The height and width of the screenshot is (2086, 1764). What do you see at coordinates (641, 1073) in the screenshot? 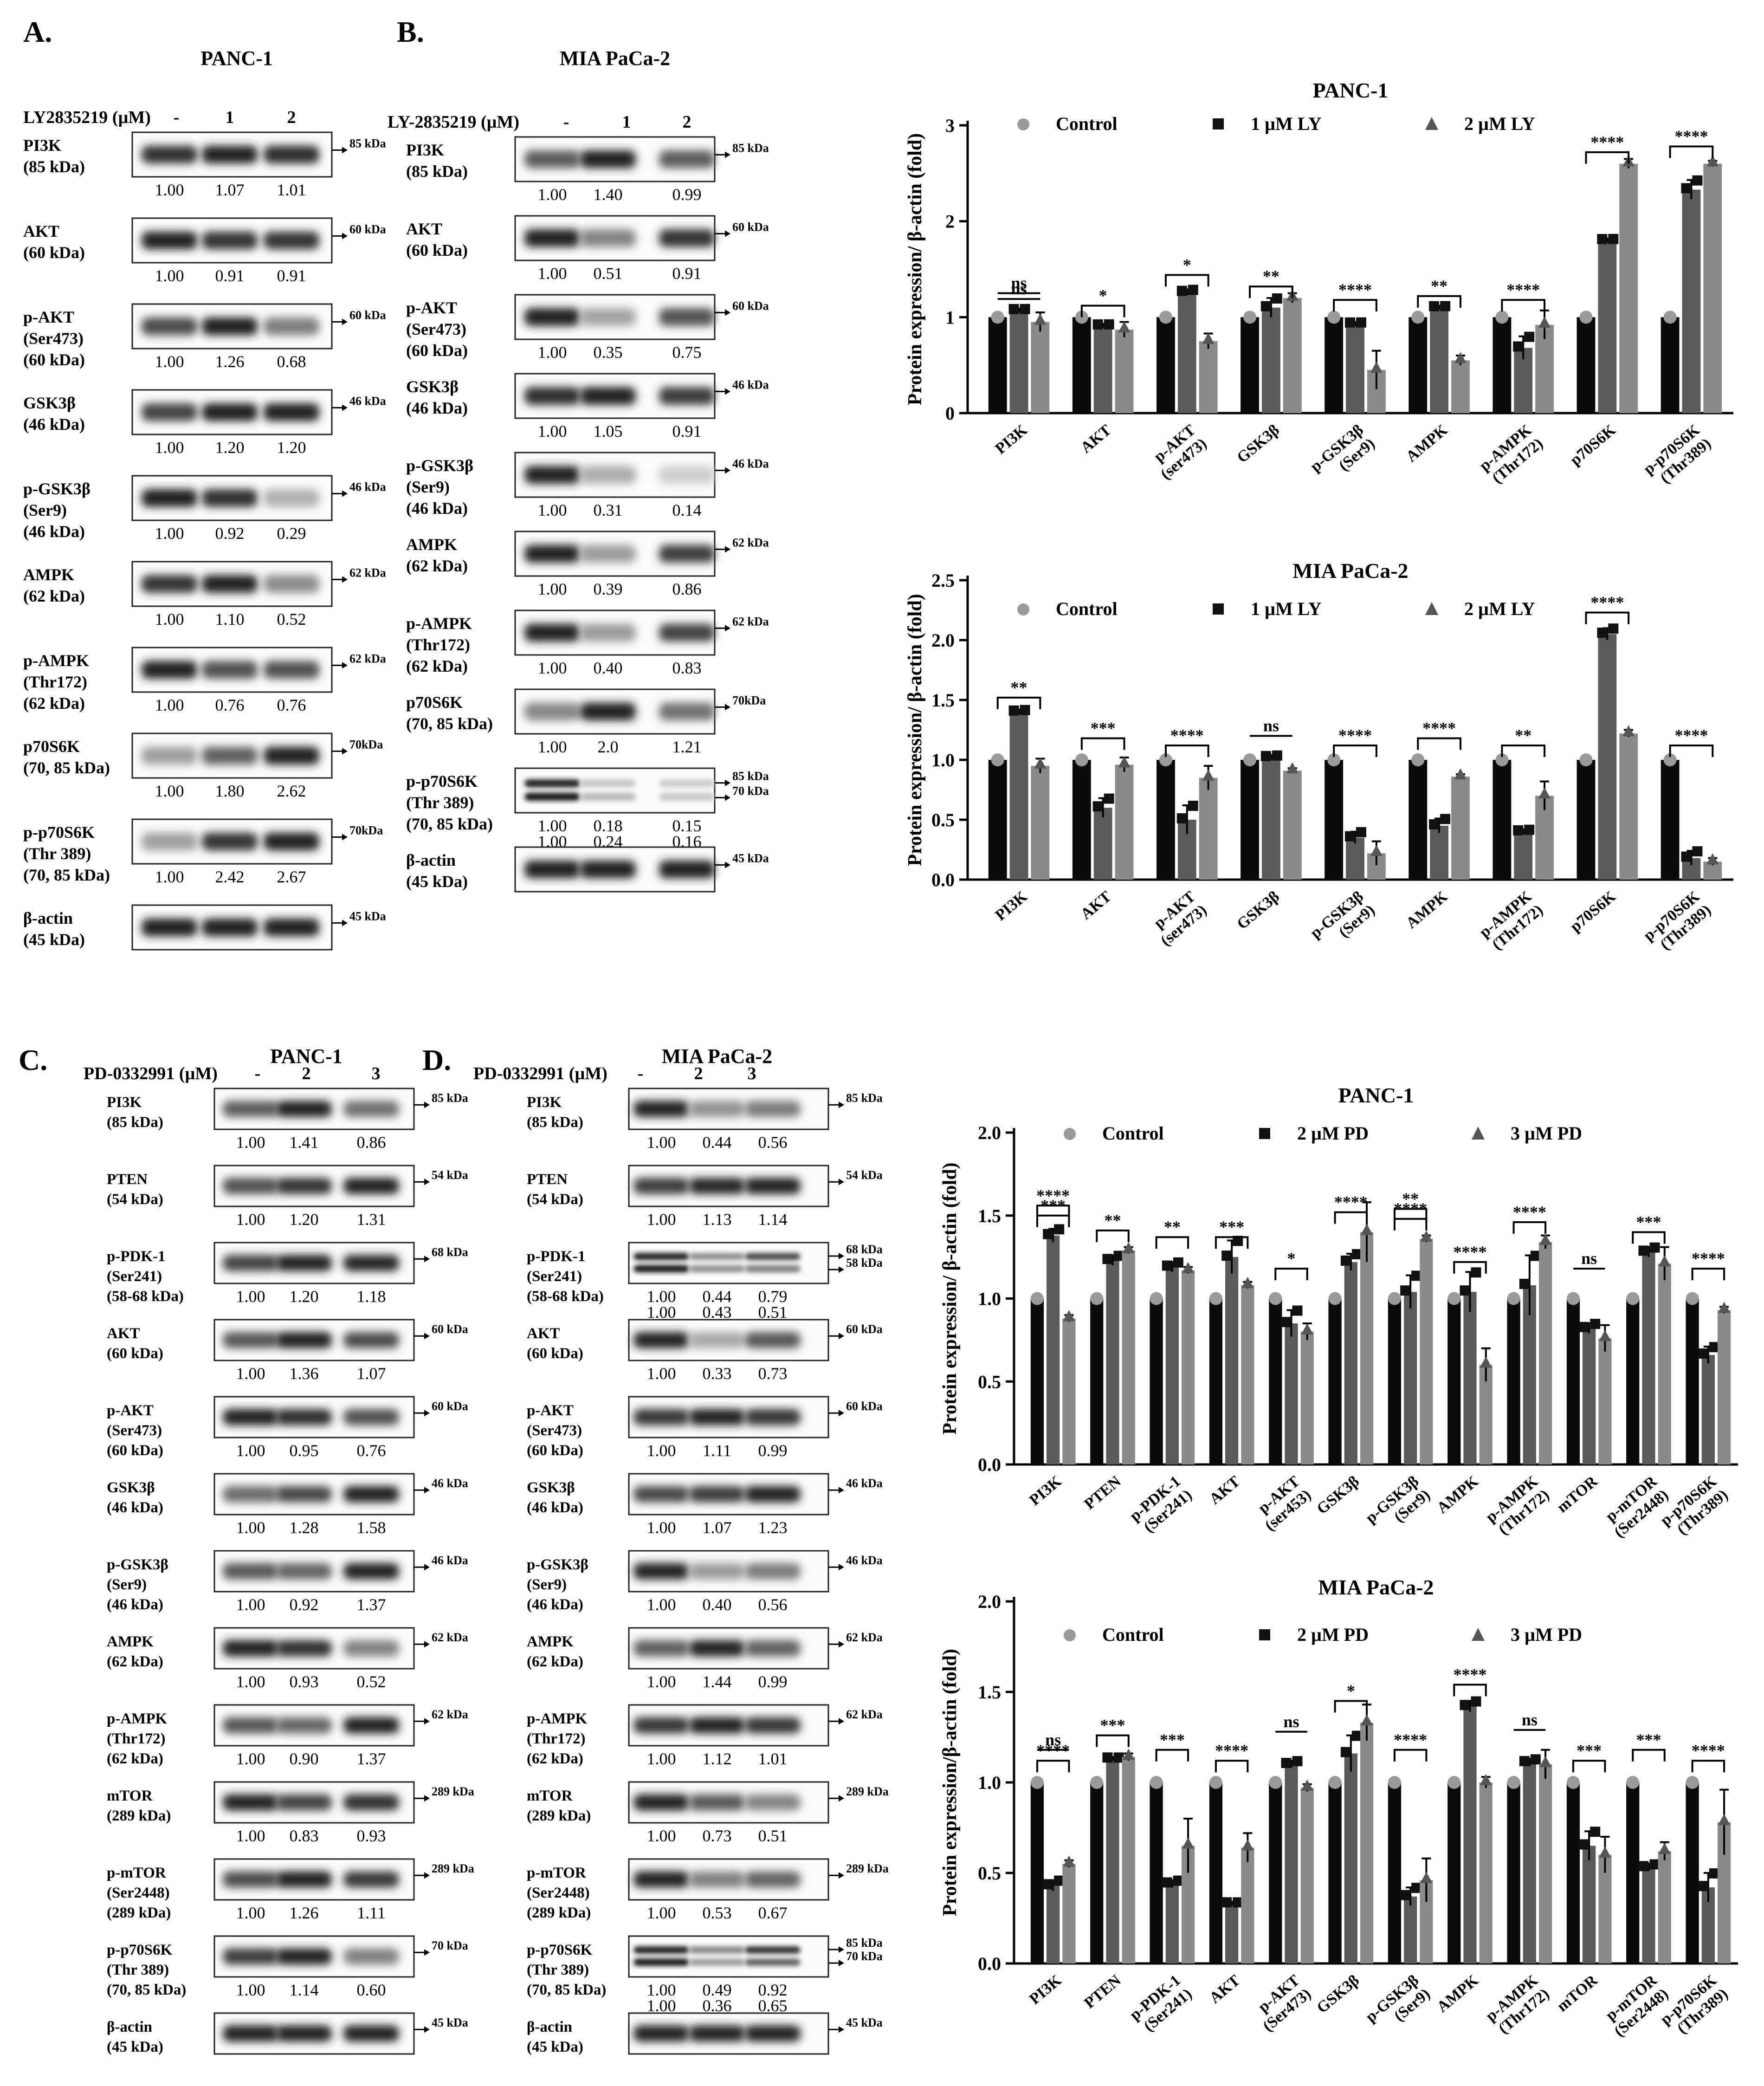
I see `dose-label: -` at bounding box center [641, 1073].